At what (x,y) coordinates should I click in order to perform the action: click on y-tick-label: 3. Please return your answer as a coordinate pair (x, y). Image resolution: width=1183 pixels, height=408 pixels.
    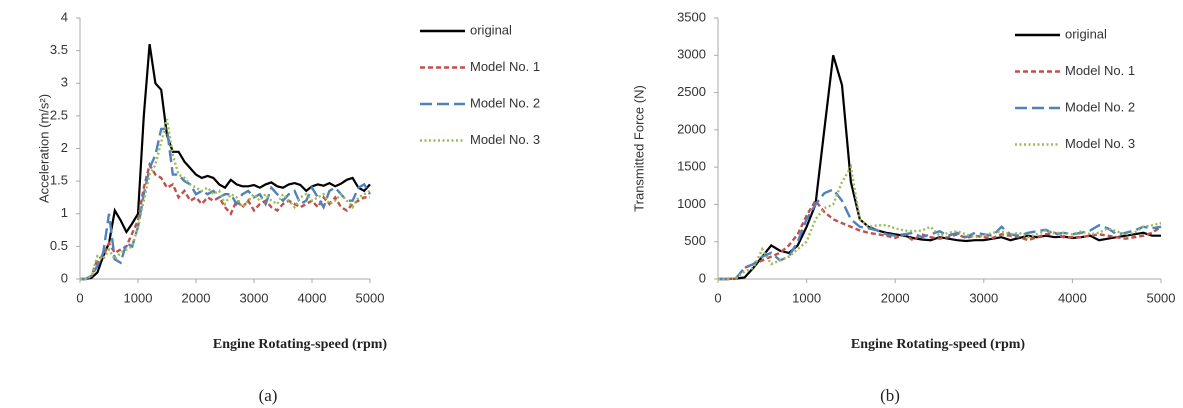
    Looking at the image, I should click on (64, 82).